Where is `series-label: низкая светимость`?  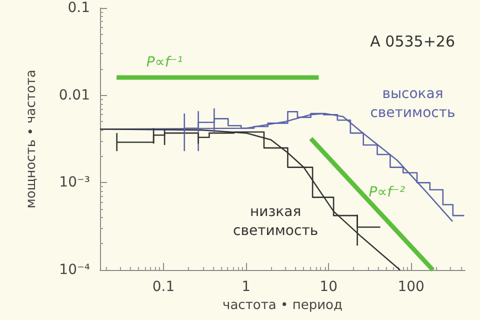 series-label: низкая светимость is located at coordinates (275, 221).